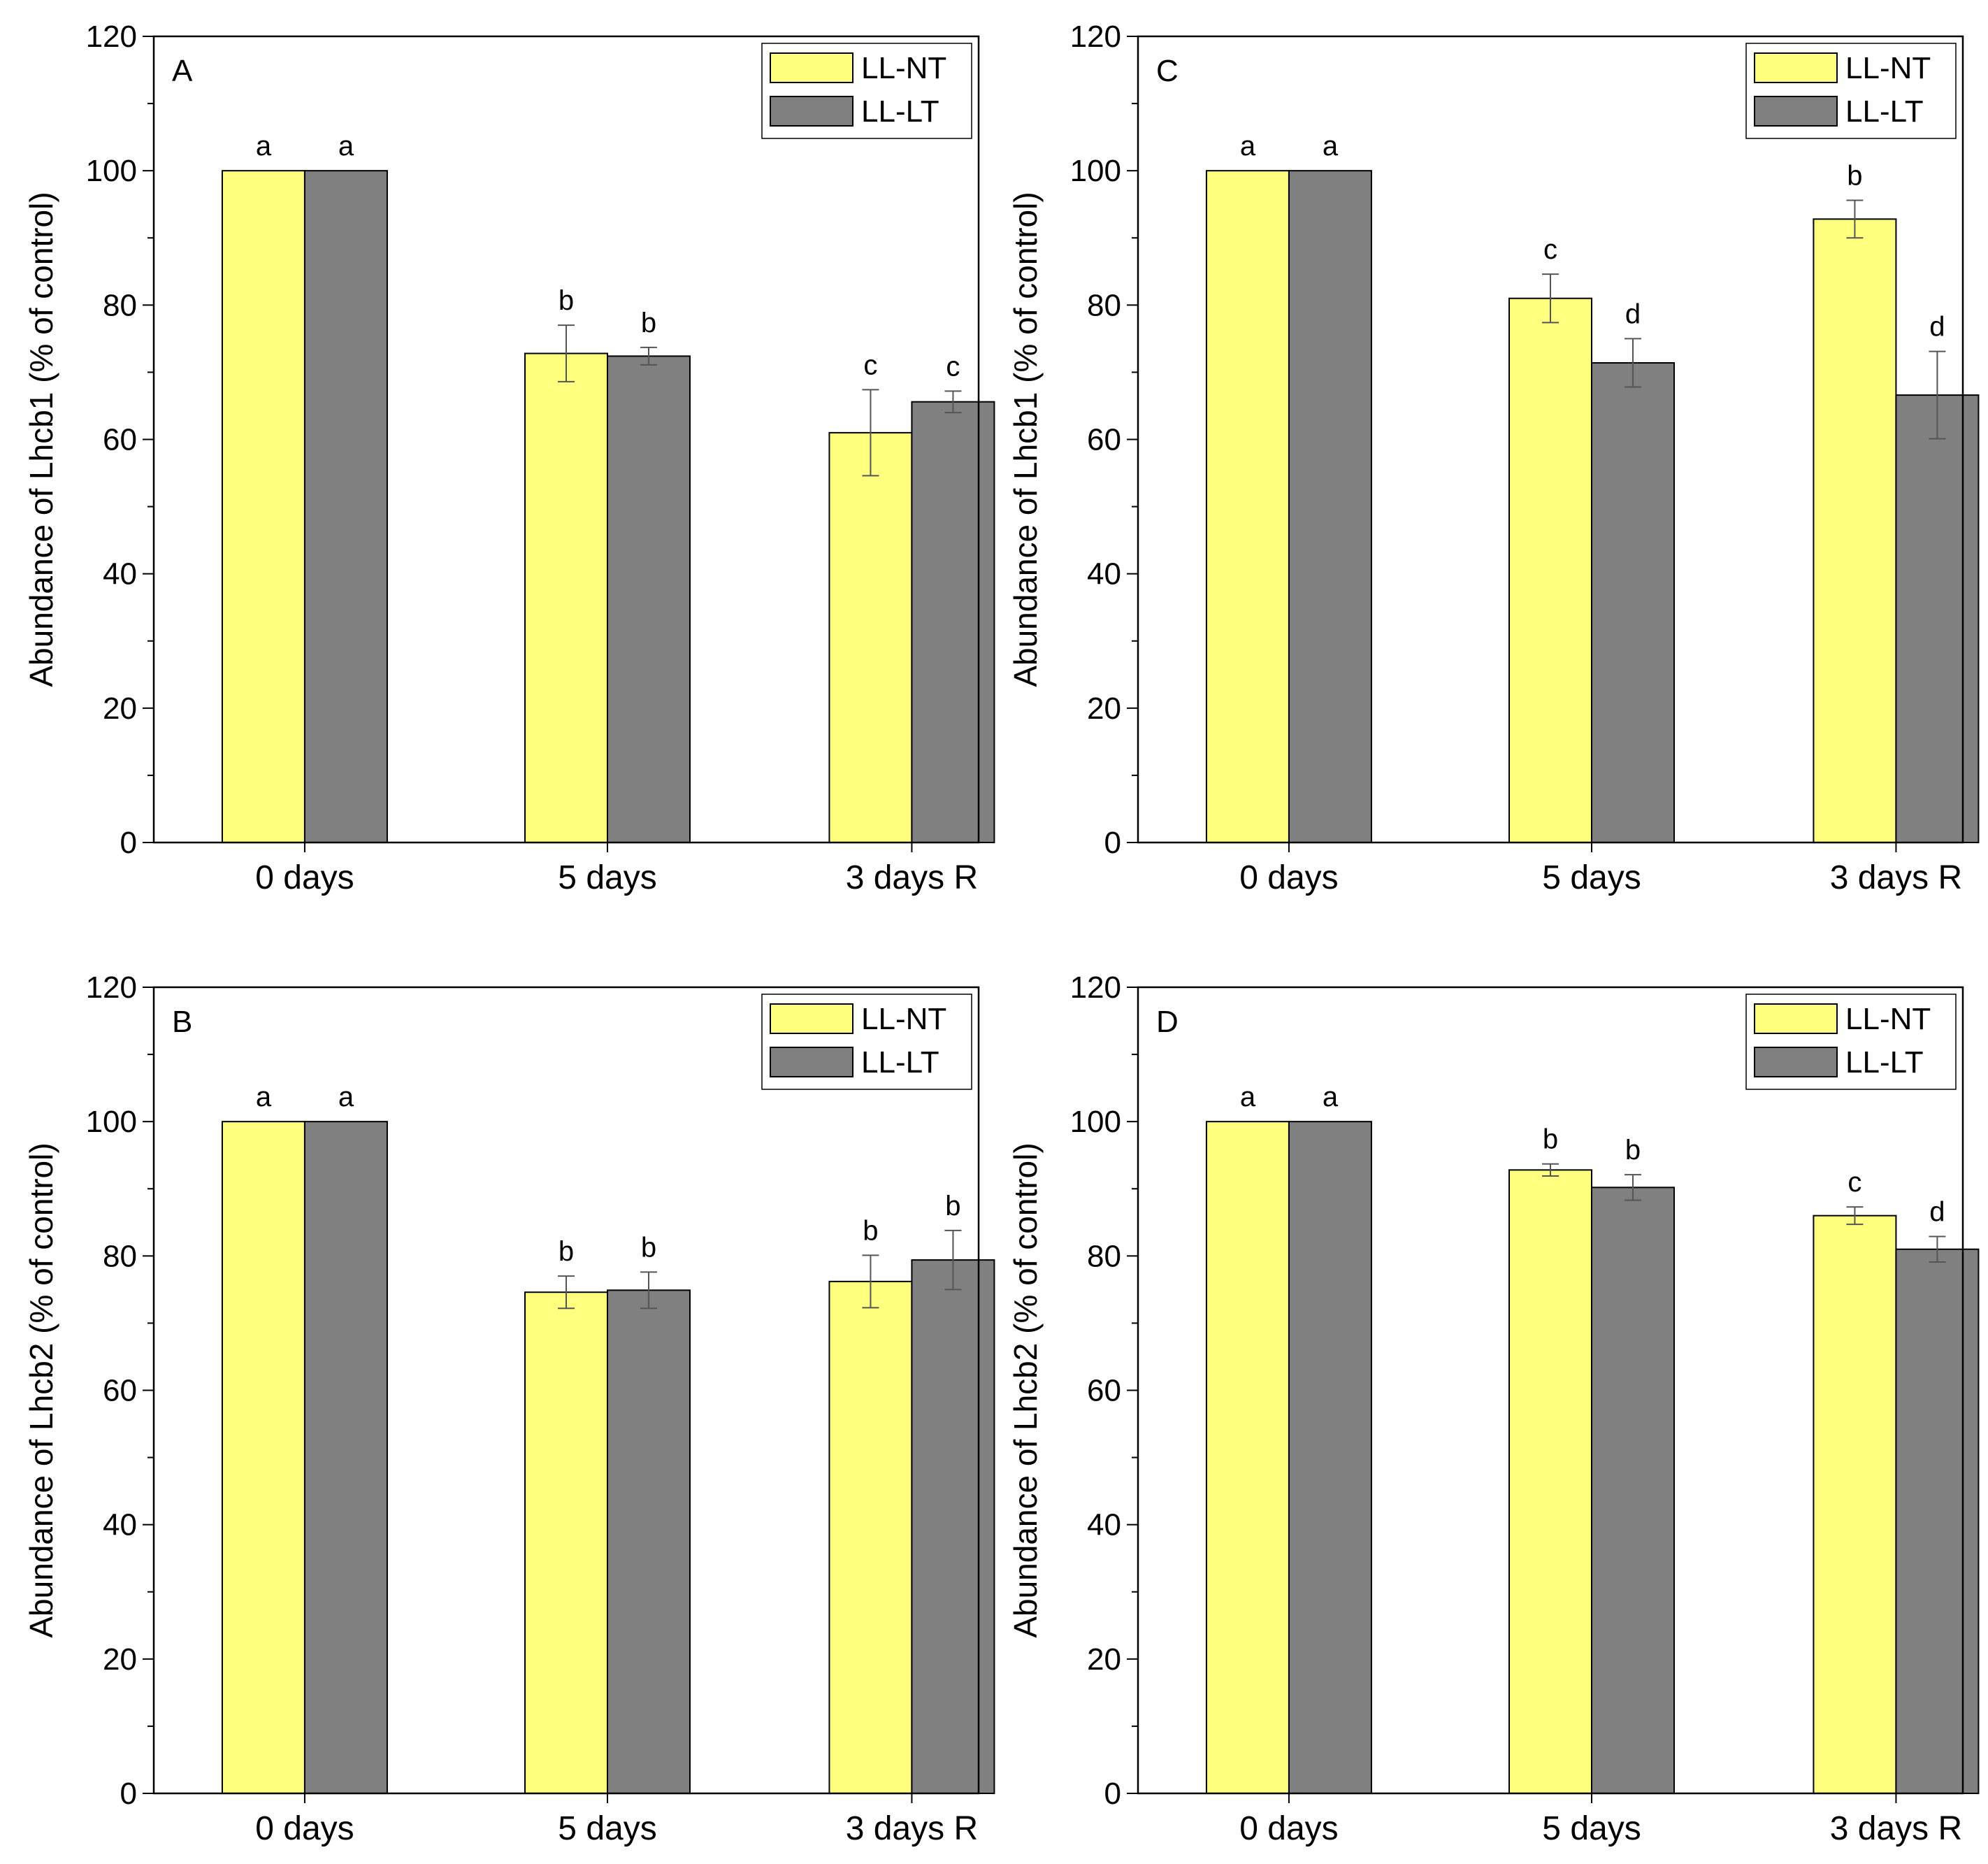 This screenshot has height=1864, width=1988. Describe the element at coordinates (1851, 91) in the screenshot. I see `legend: LL-NT LL-LT` at that location.